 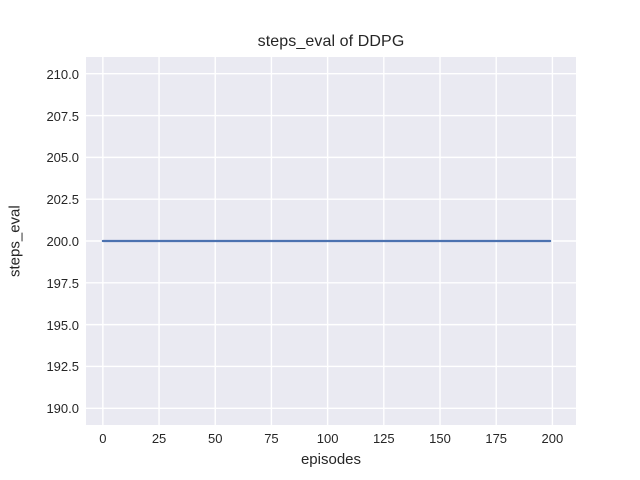 I want to click on y-tick-label: 195.0, so click(x=62, y=325).